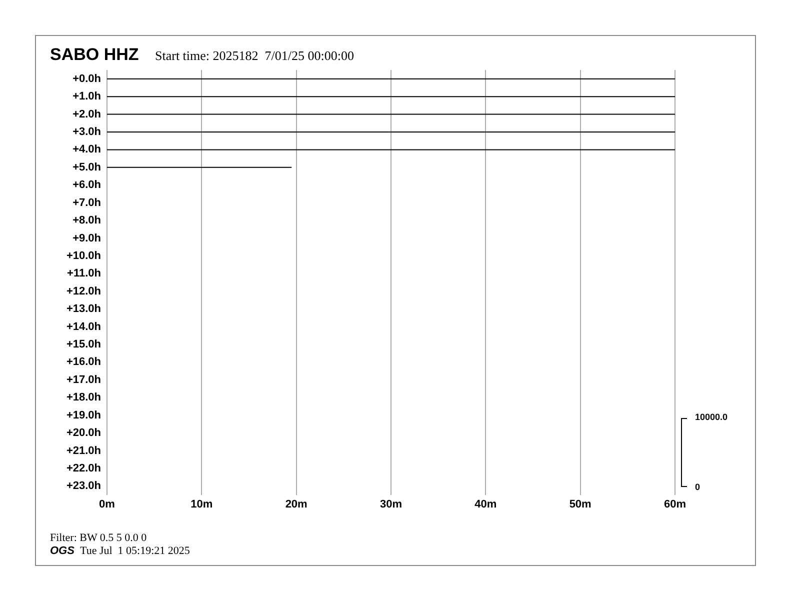  Describe the element at coordinates (107, 504) in the screenshot. I see `x-tick-label: 0m` at that location.